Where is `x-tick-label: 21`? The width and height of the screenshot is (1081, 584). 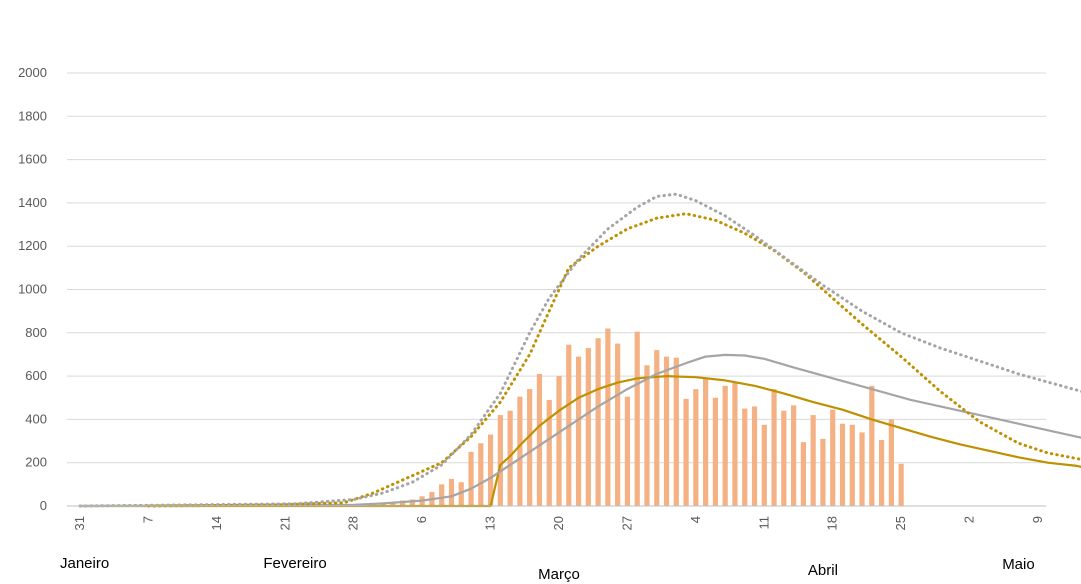
x-tick-label: 21 is located at coordinates (284, 523).